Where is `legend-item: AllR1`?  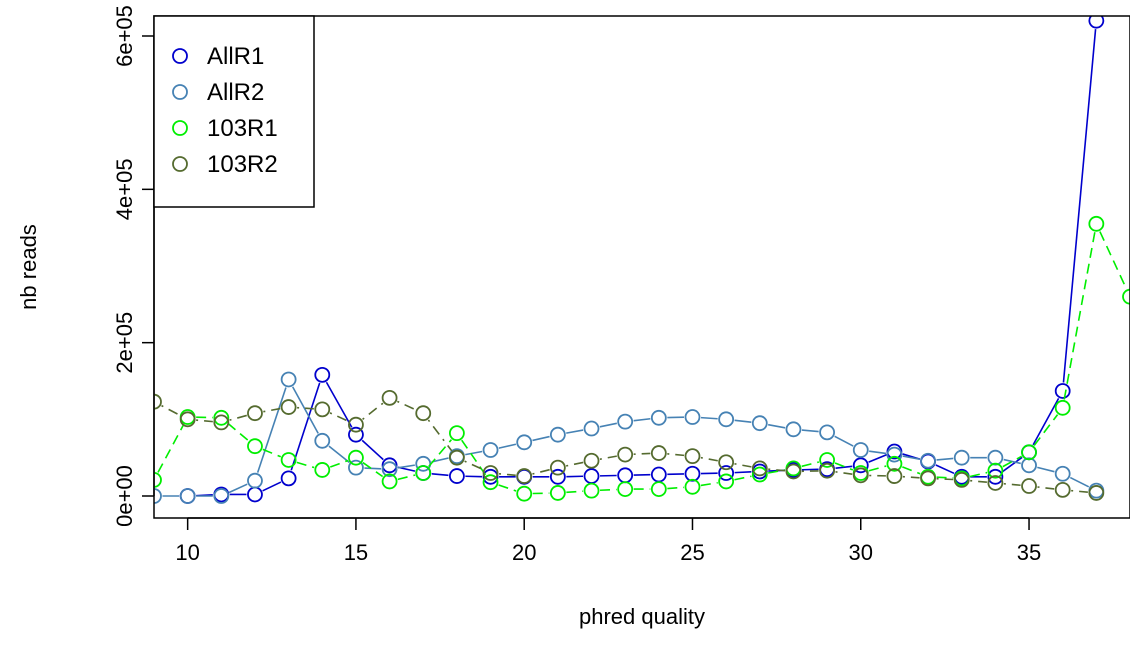
legend-item: AllR1 is located at coordinates (218, 56).